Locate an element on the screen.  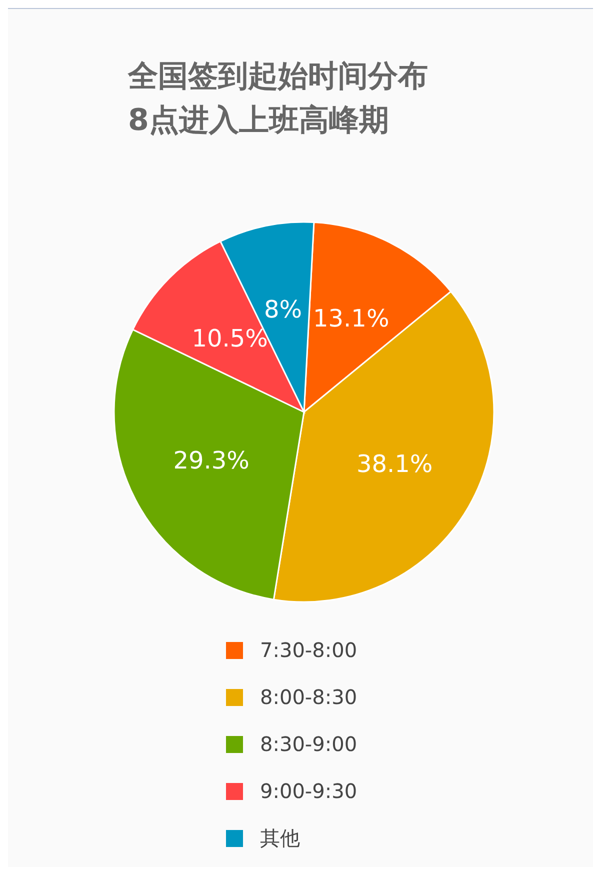
legend-label: 7:30-8:00 is located at coordinates (309, 650).